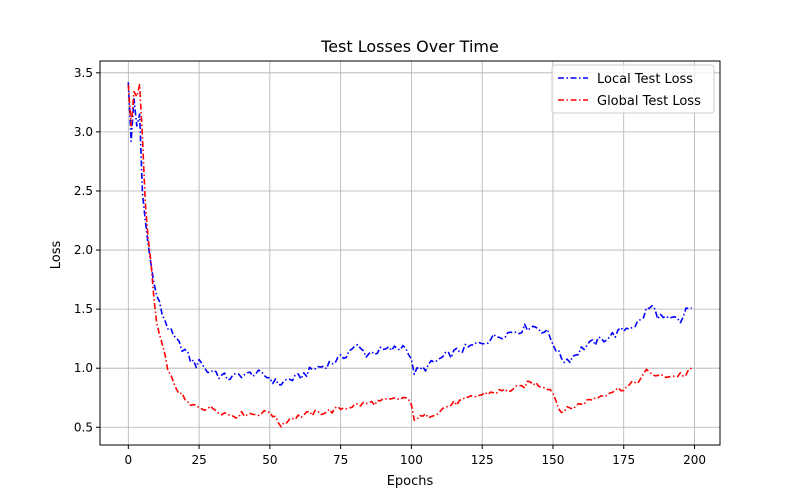 The width and height of the screenshot is (800, 500). Describe the element at coordinates (649, 101) in the screenshot. I see `legend-label-global: Global Test Loss` at that location.